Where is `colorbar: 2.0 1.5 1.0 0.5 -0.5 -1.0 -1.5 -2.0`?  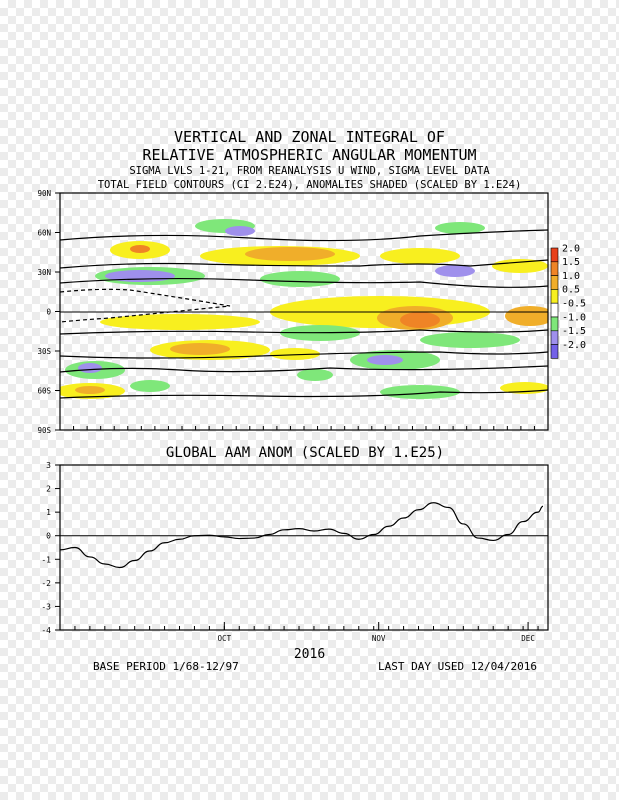
colorbar: 2.0 1.5 1.0 0.5 -0.5 -1.0 -1.5 -2.0 is located at coordinates (568, 301).